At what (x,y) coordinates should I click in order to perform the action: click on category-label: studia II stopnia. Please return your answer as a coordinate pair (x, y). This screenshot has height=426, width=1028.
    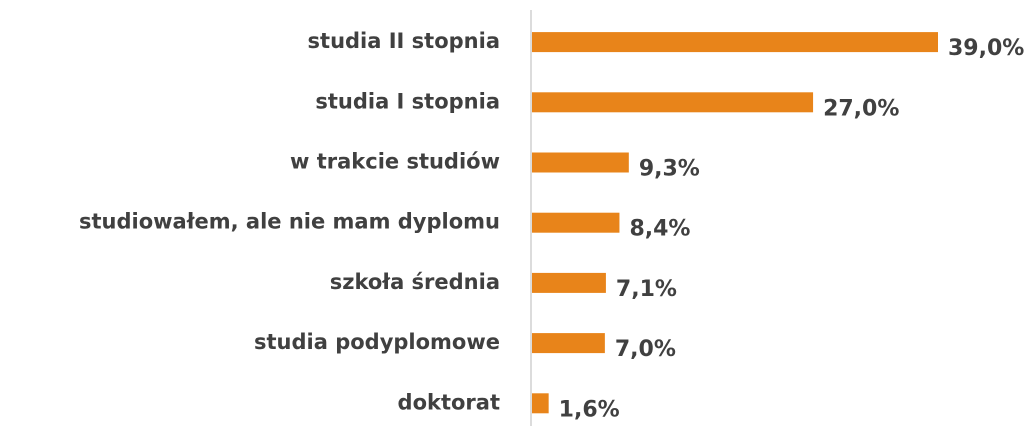
    Looking at the image, I should click on (404, 41).